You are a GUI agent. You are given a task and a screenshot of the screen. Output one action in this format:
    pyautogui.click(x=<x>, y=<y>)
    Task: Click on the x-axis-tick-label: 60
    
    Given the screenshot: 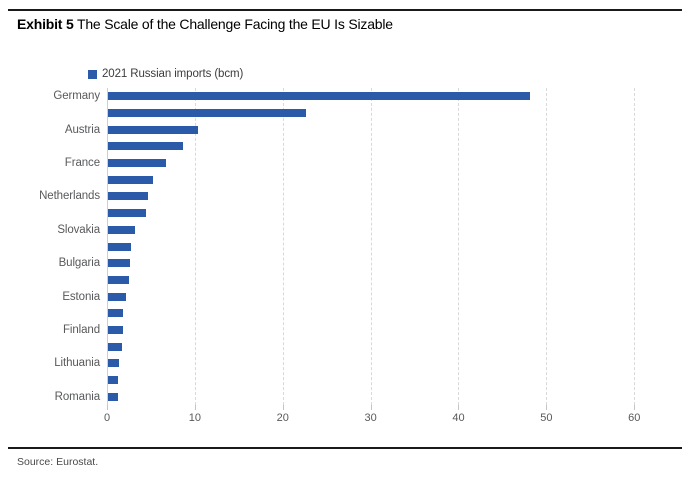 What is the action you would take?
    pyautogui.click(x=634, y=418)
    